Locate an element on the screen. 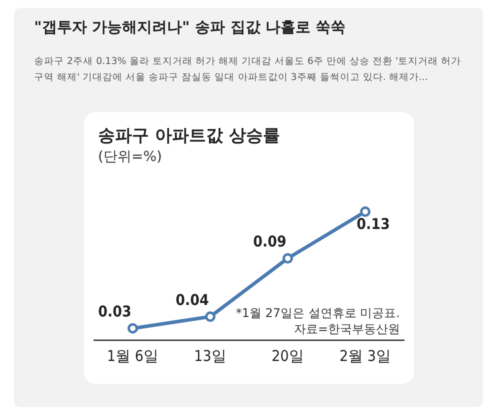 Image resolution: width=497 pixels, height=415 pixels. annotation: *1월 27일은 설연휴로 미공표. is located at coordinates (318, 313).